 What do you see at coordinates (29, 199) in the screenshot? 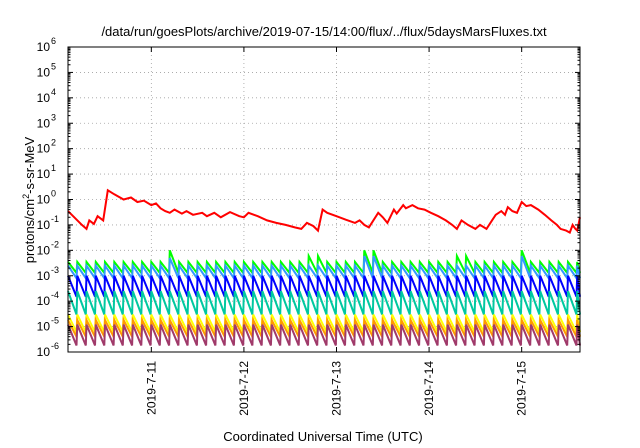
I see `y-axis-label: protons/cm2-s-sr-MeV` at bounding box center [29, 199].